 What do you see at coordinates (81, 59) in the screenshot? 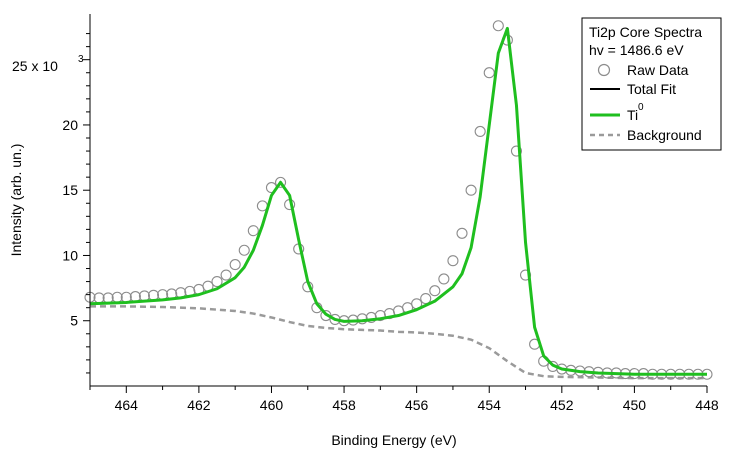
I see `y-multiplier-exponent: 3` at bounding box center [81, 59].